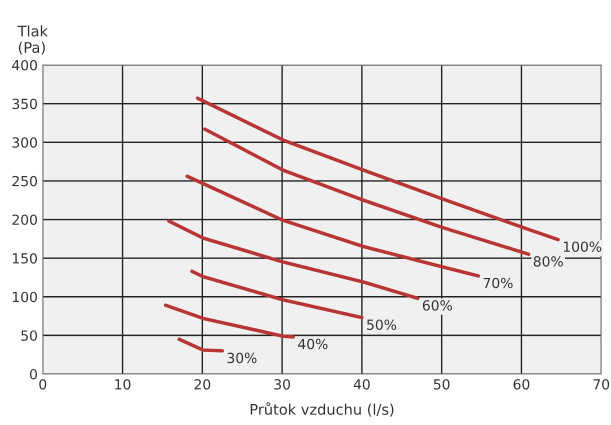 The width and height of the screenshot is (611, 425). What do you see at coordinates (282, 384) in the screenshot?
I see `x-tick-label: 30` at bounding box center [282, 384].